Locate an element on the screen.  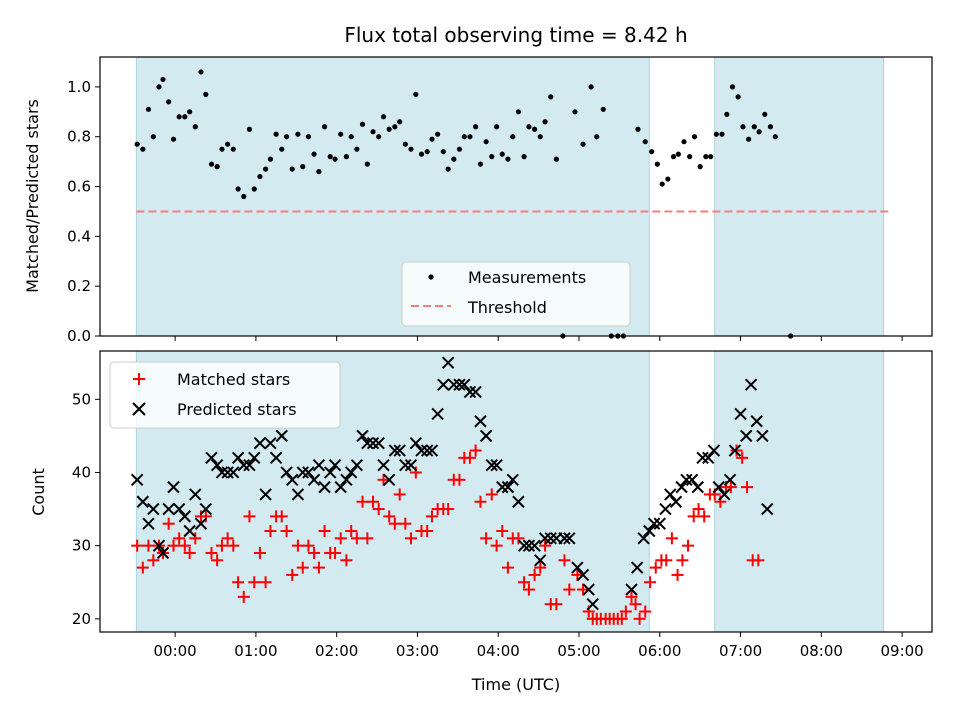
y-tick-label: 0.2 is located at coordinates (79, 286).